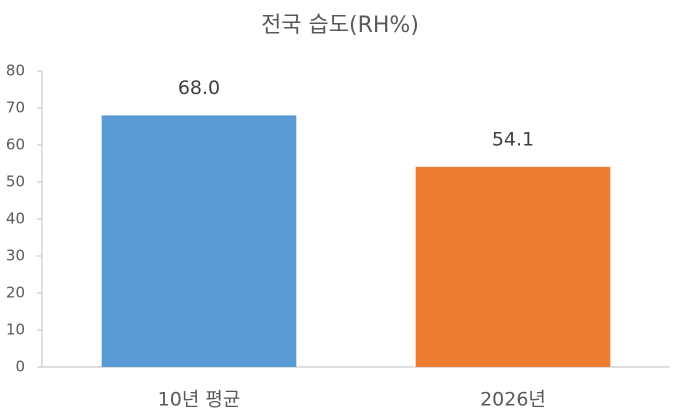 Image resolution: width=680 pixels, height=419 pixels. What do you see at coordinates (15, 145) in the screenshot?
I see `y-tick-label: 60` at bounding box center [15, 145].